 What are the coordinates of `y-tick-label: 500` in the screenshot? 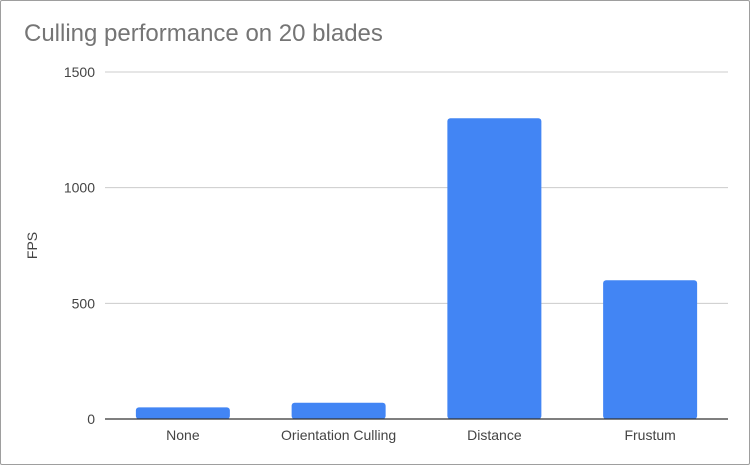 It's located at (84, 303).